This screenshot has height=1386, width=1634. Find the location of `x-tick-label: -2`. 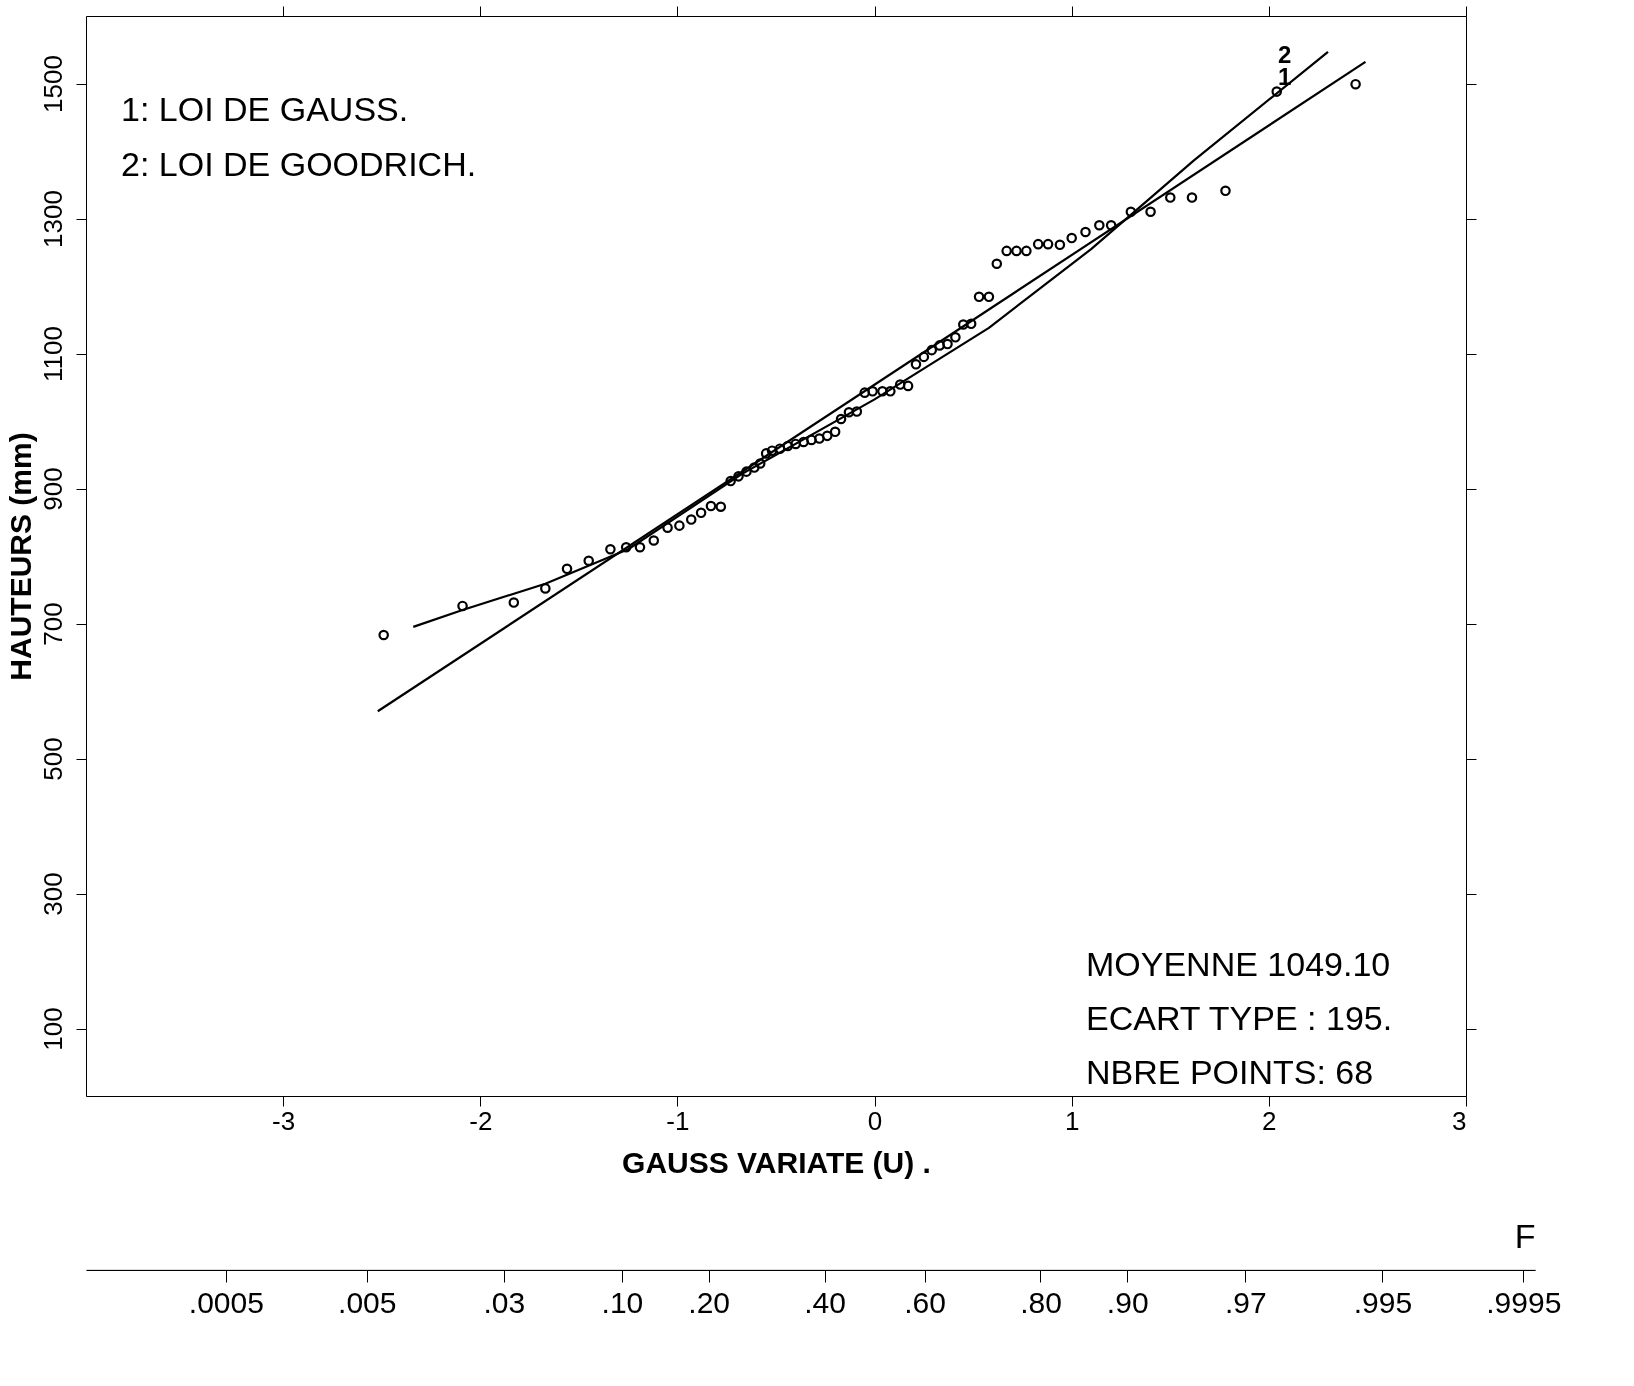

x-tick-label: -2 is located at coordinates (481, 1120).